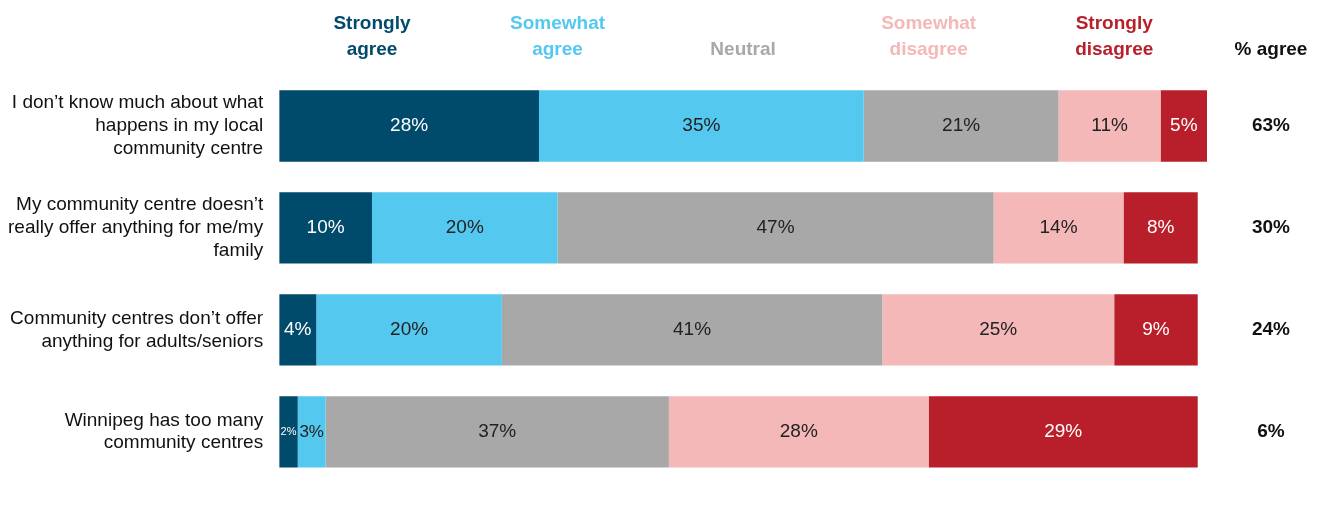 This screenshot has height=525, width=1335. Describe the element at coordinates (1271, 125) in the screenshot. I see `text: 63%` at that location.